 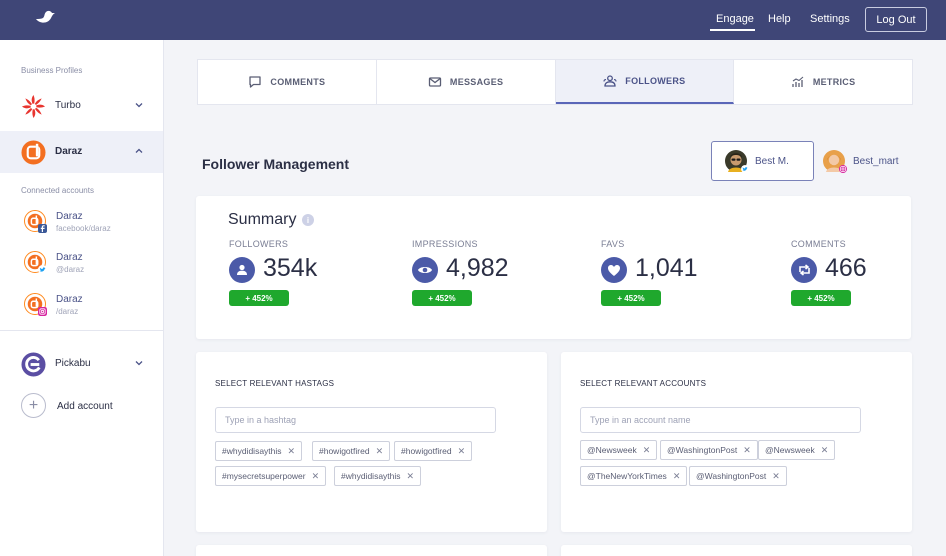 What do you see at coordinates (52, 70) in the screenshot?
I see `business-profiles-label: Business Profiles` at bounding box center [52, 70].